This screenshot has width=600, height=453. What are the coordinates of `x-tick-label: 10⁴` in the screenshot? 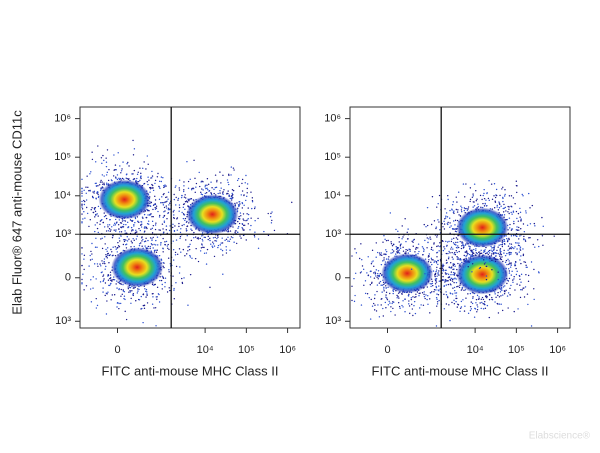 It's located at (205, 350).